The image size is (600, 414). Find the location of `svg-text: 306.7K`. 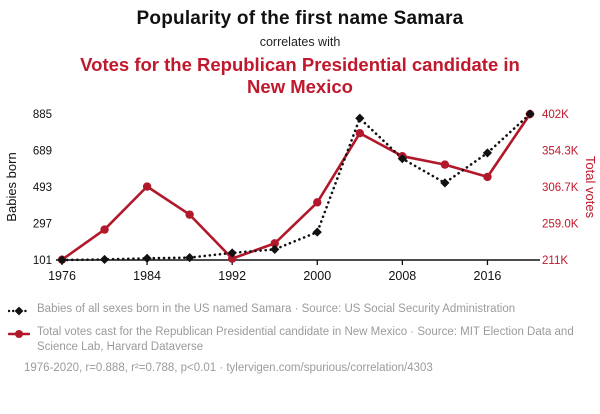

svg-text: 306.7K is located at coordinates (560, 188).